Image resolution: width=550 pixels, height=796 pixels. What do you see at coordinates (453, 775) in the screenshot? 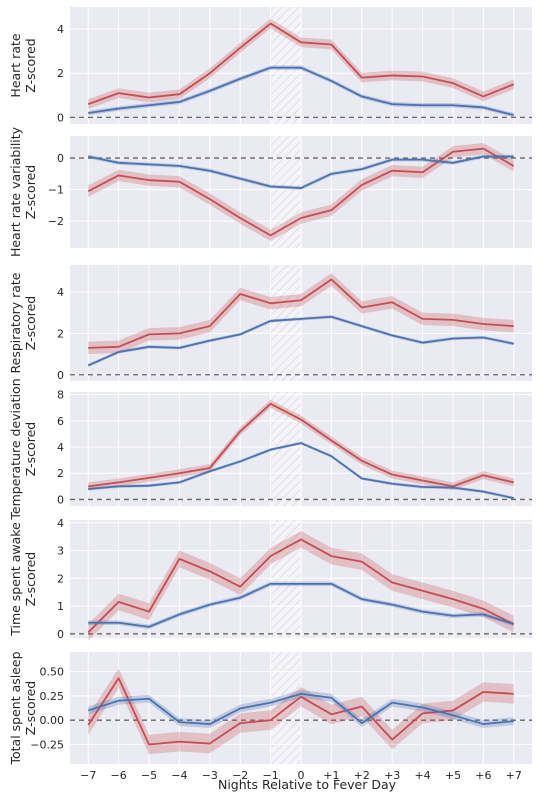
I see `x-tick-label: +5` at bounding box center [453, 775].